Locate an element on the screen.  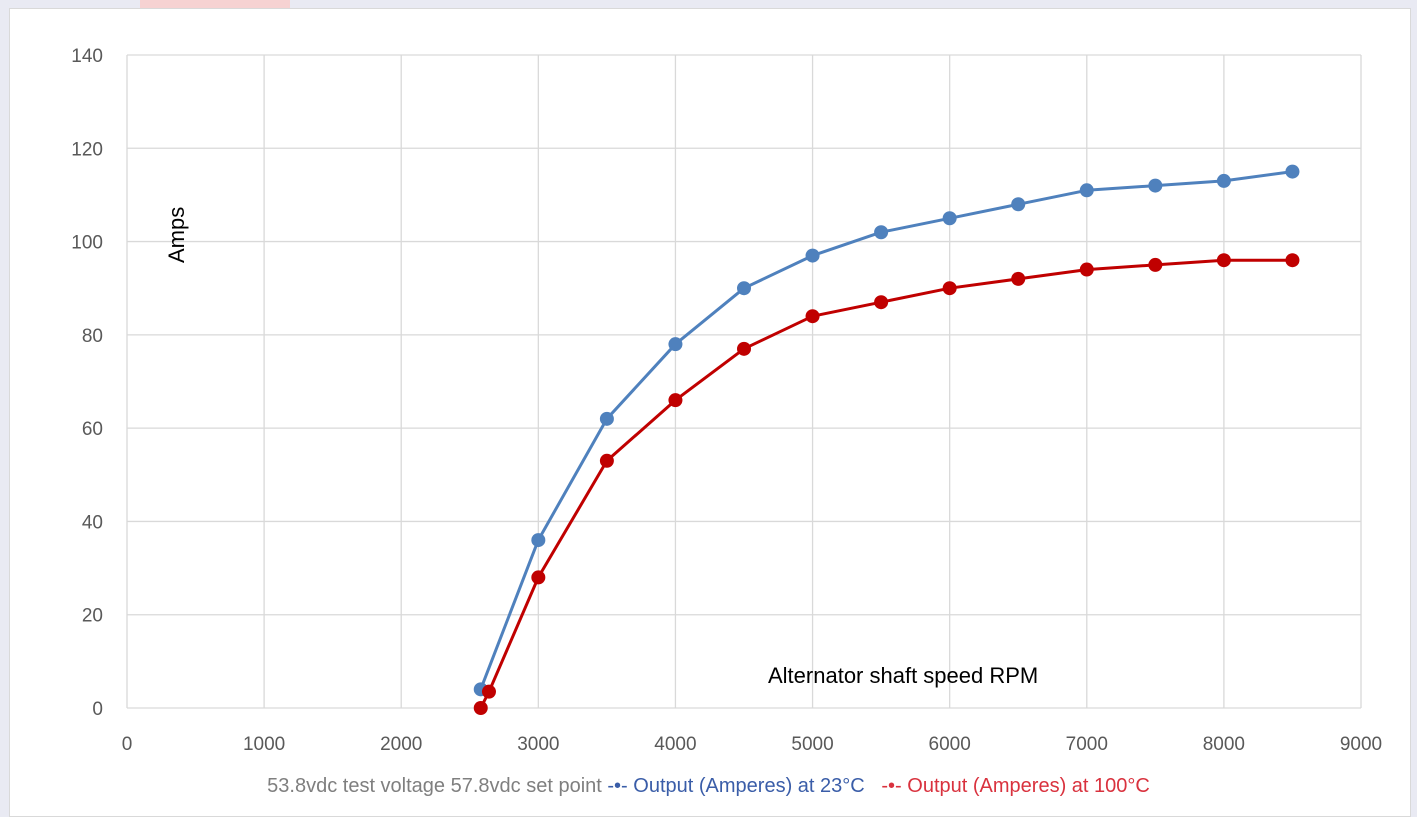
x-tick-label: 1000 is located at coordinates (264, 744).